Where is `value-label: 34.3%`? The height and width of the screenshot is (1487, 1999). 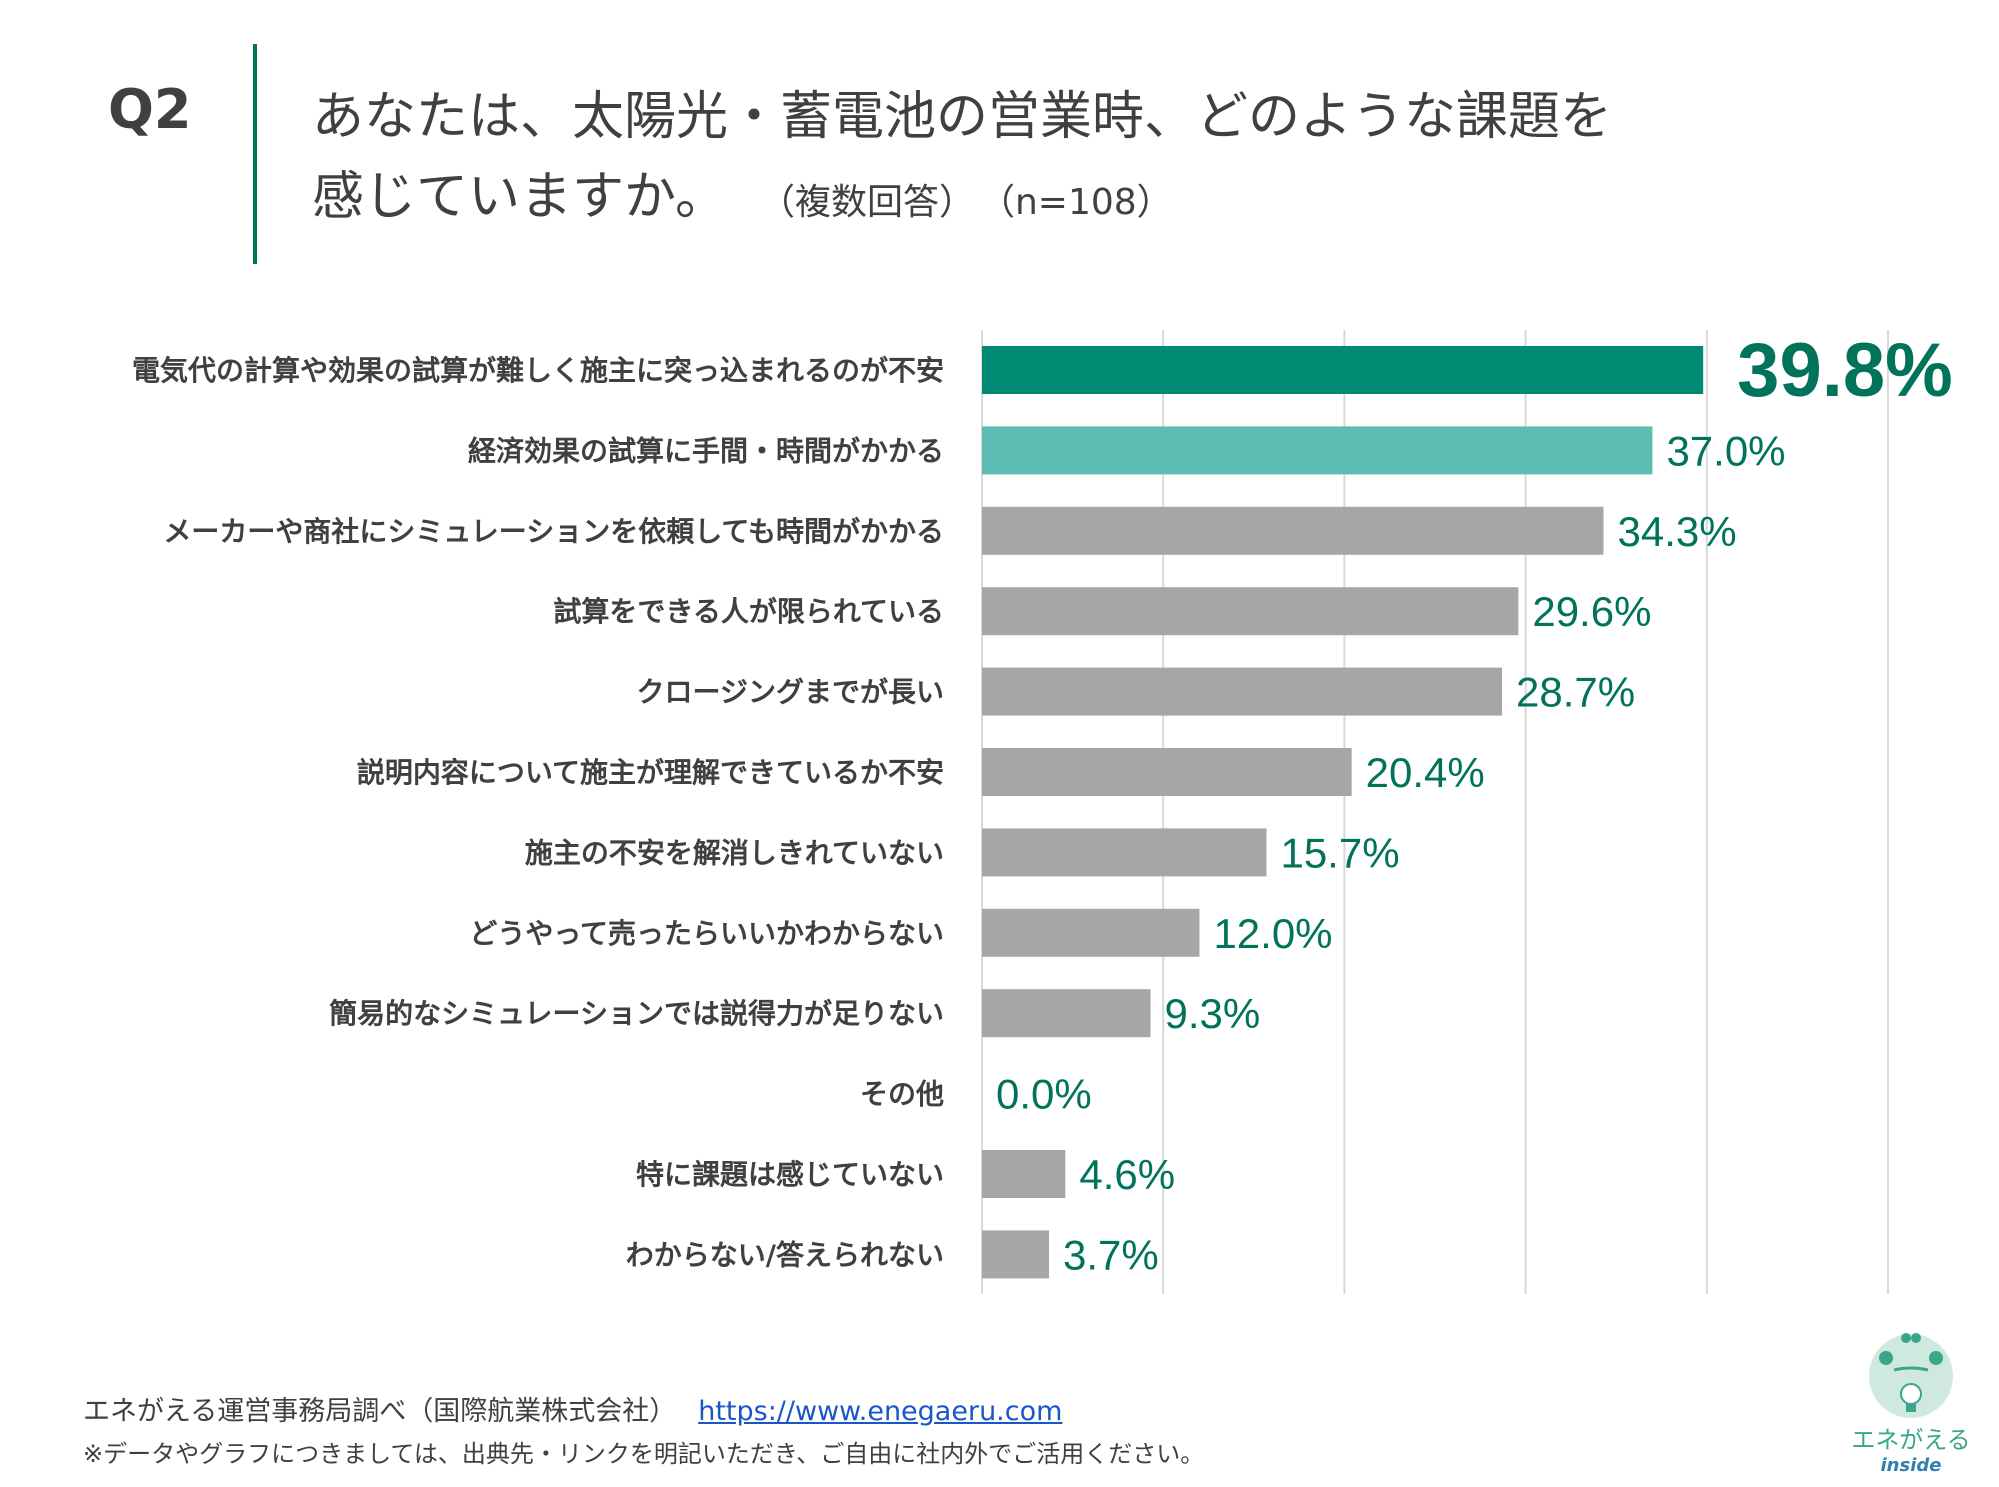 value-label: 34.3% is located at coordinates (1677, 531).